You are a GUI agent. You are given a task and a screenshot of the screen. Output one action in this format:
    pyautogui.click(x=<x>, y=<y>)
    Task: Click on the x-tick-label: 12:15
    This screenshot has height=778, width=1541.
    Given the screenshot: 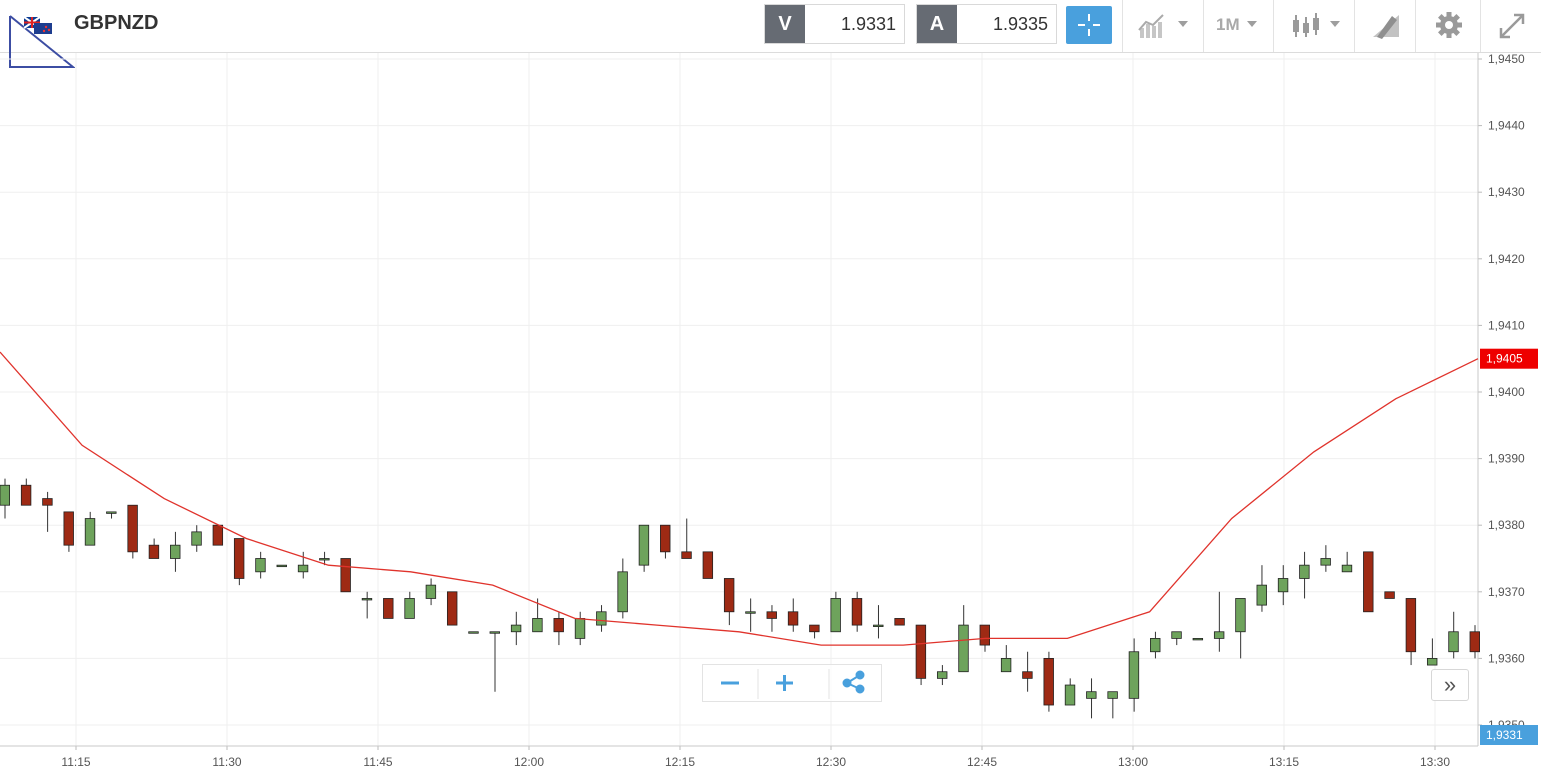 What is the action you would take?
    pyautogui.click(x=680, y=762)
    